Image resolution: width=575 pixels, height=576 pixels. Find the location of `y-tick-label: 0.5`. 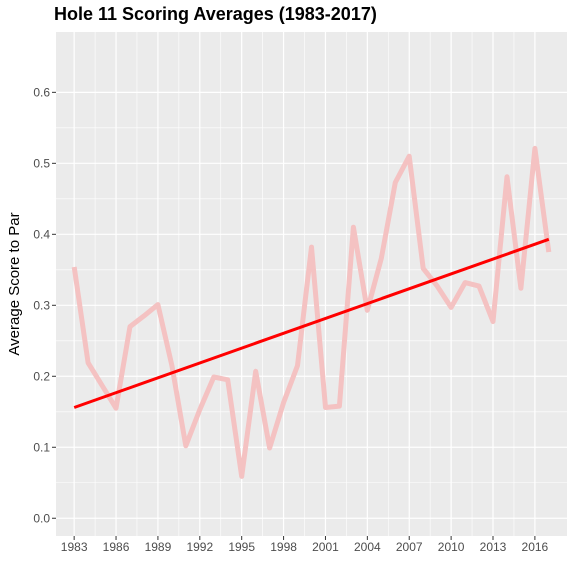

y-tick-label: 0.5 is located at coordinates (41, 163).